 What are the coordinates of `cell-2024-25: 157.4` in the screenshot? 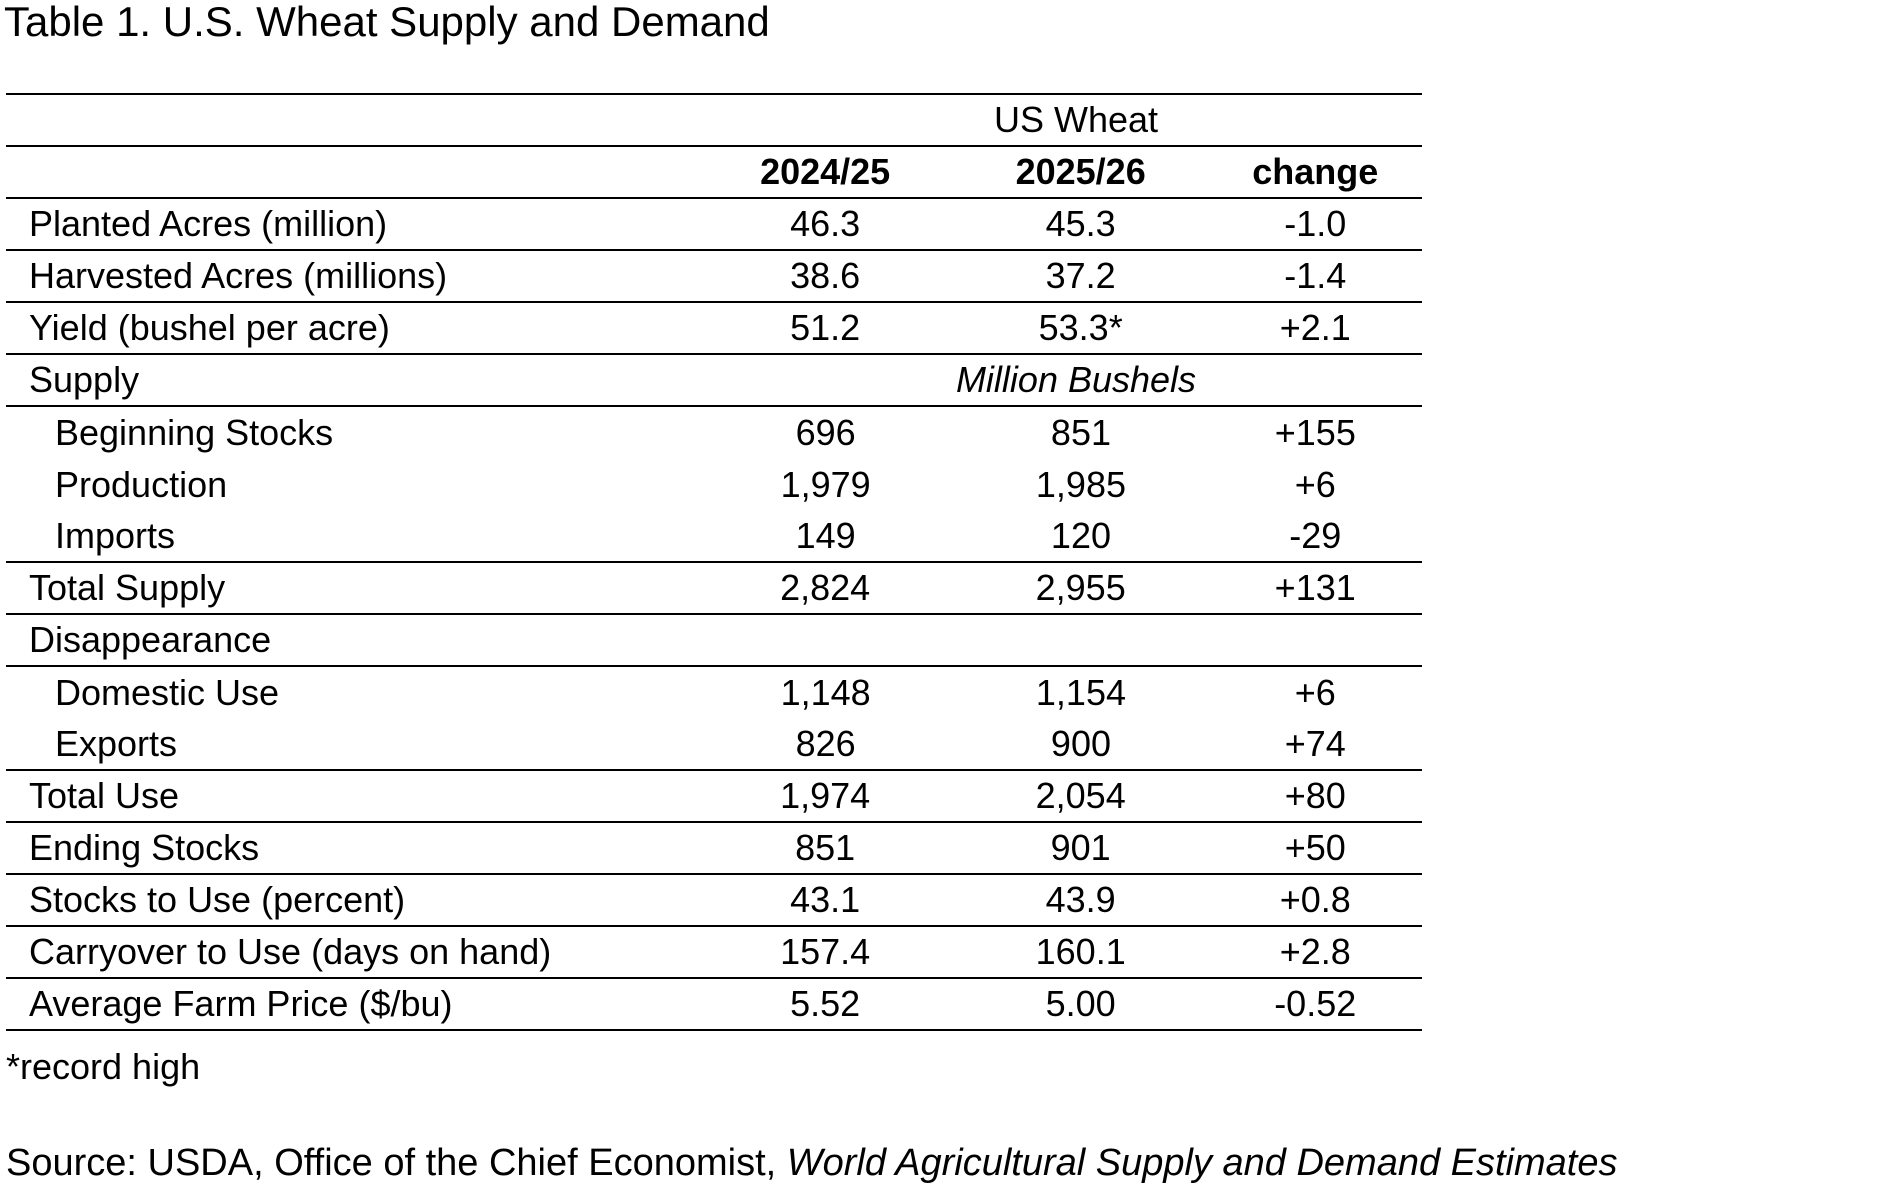 It's located at (825, 951).